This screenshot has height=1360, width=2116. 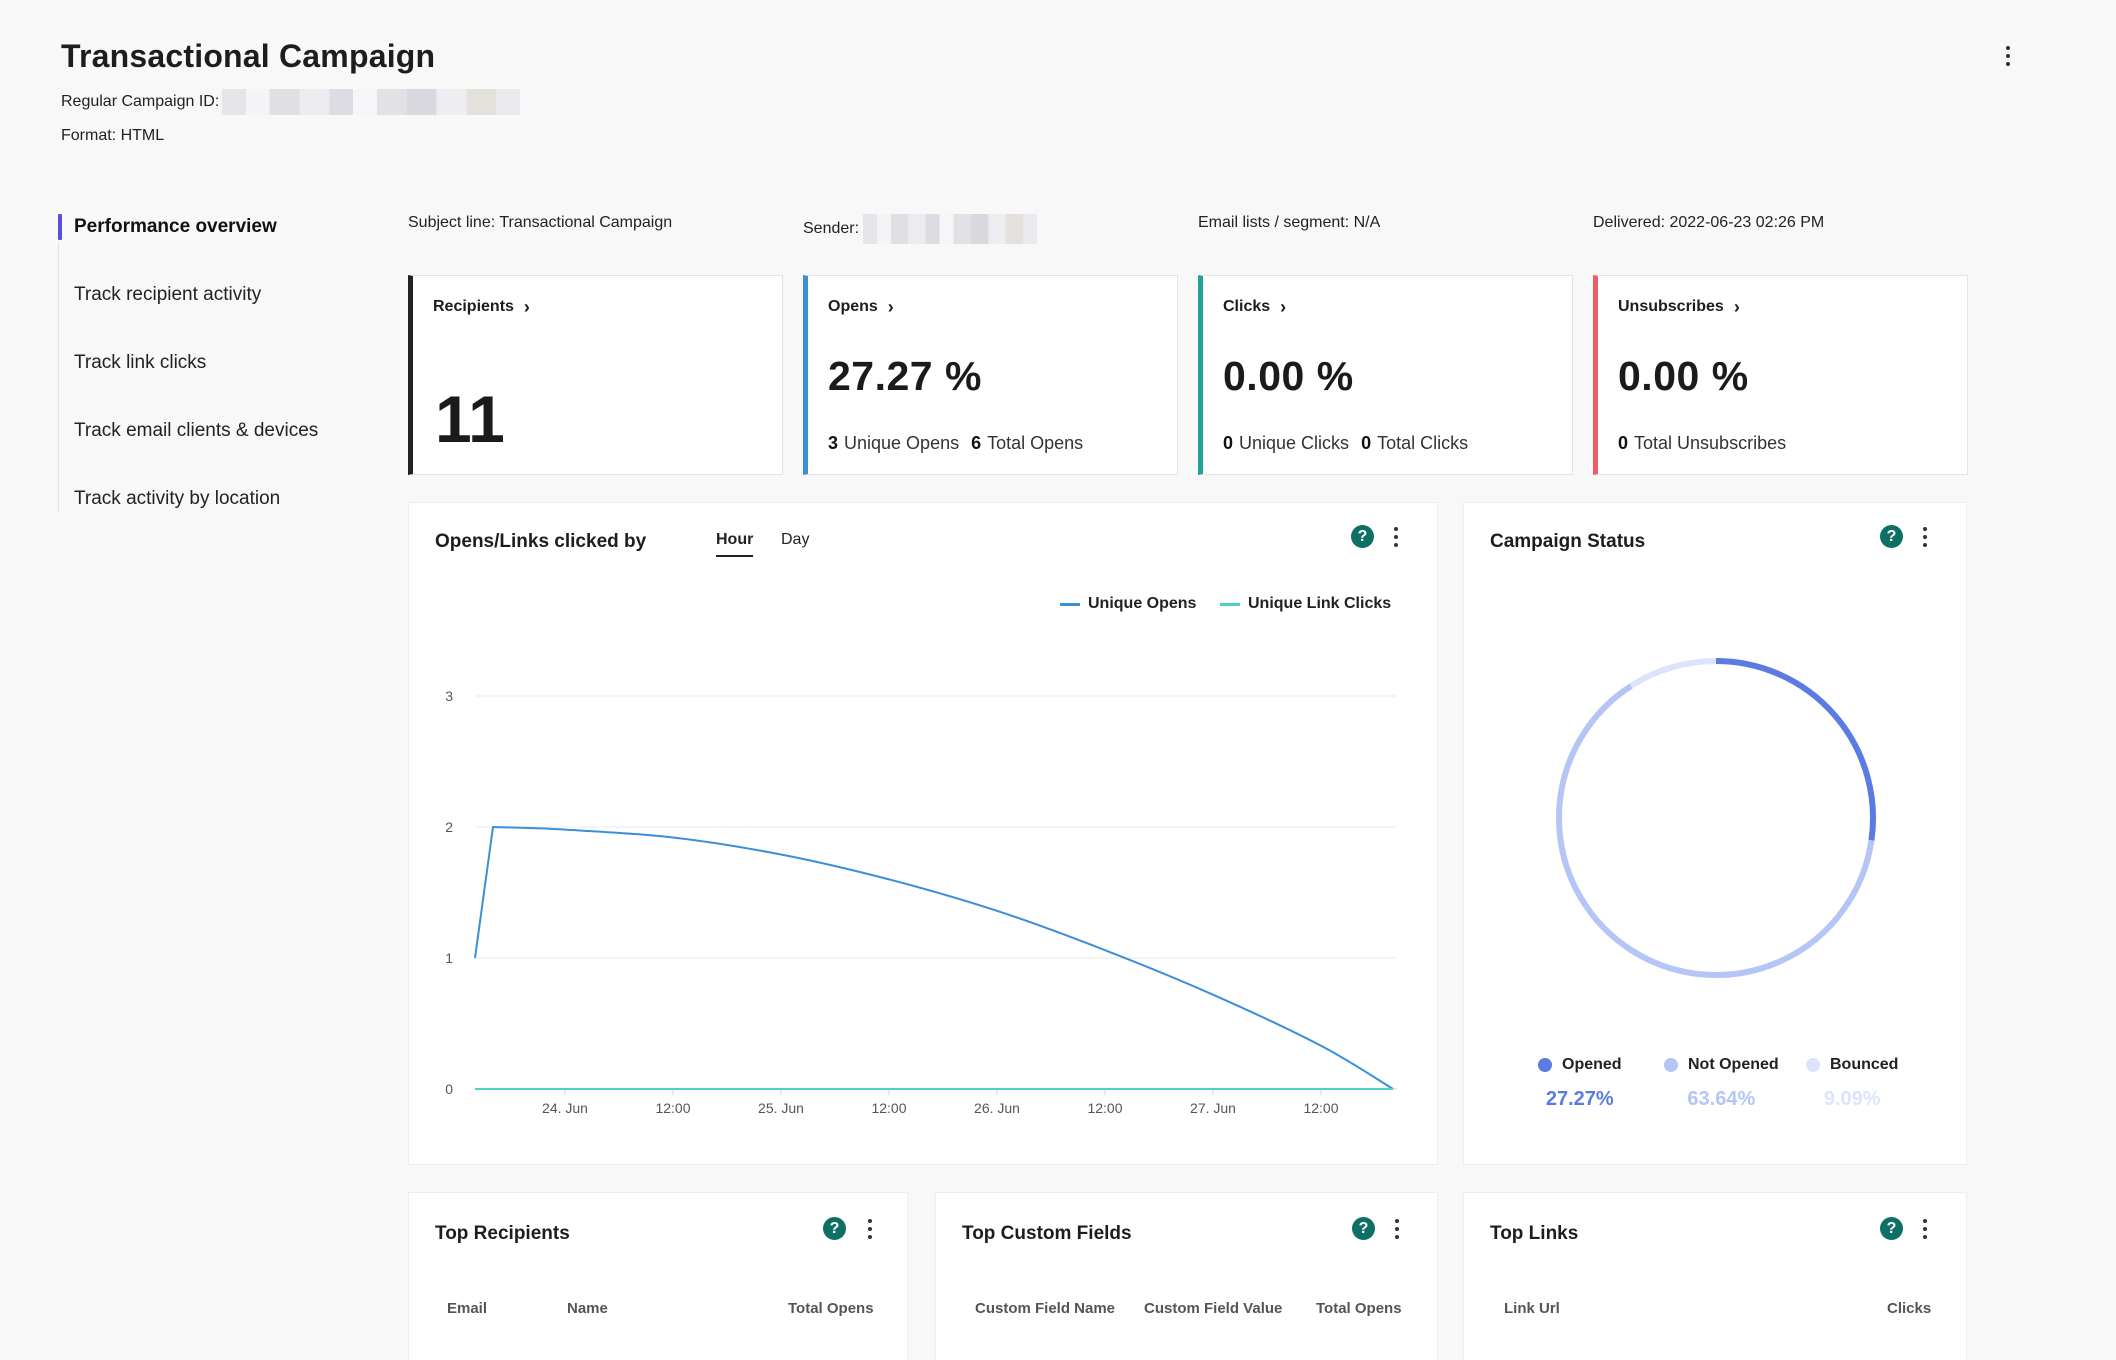 I want to click on bounced-pct: 9.09%, so click(x=1852, y=1099).